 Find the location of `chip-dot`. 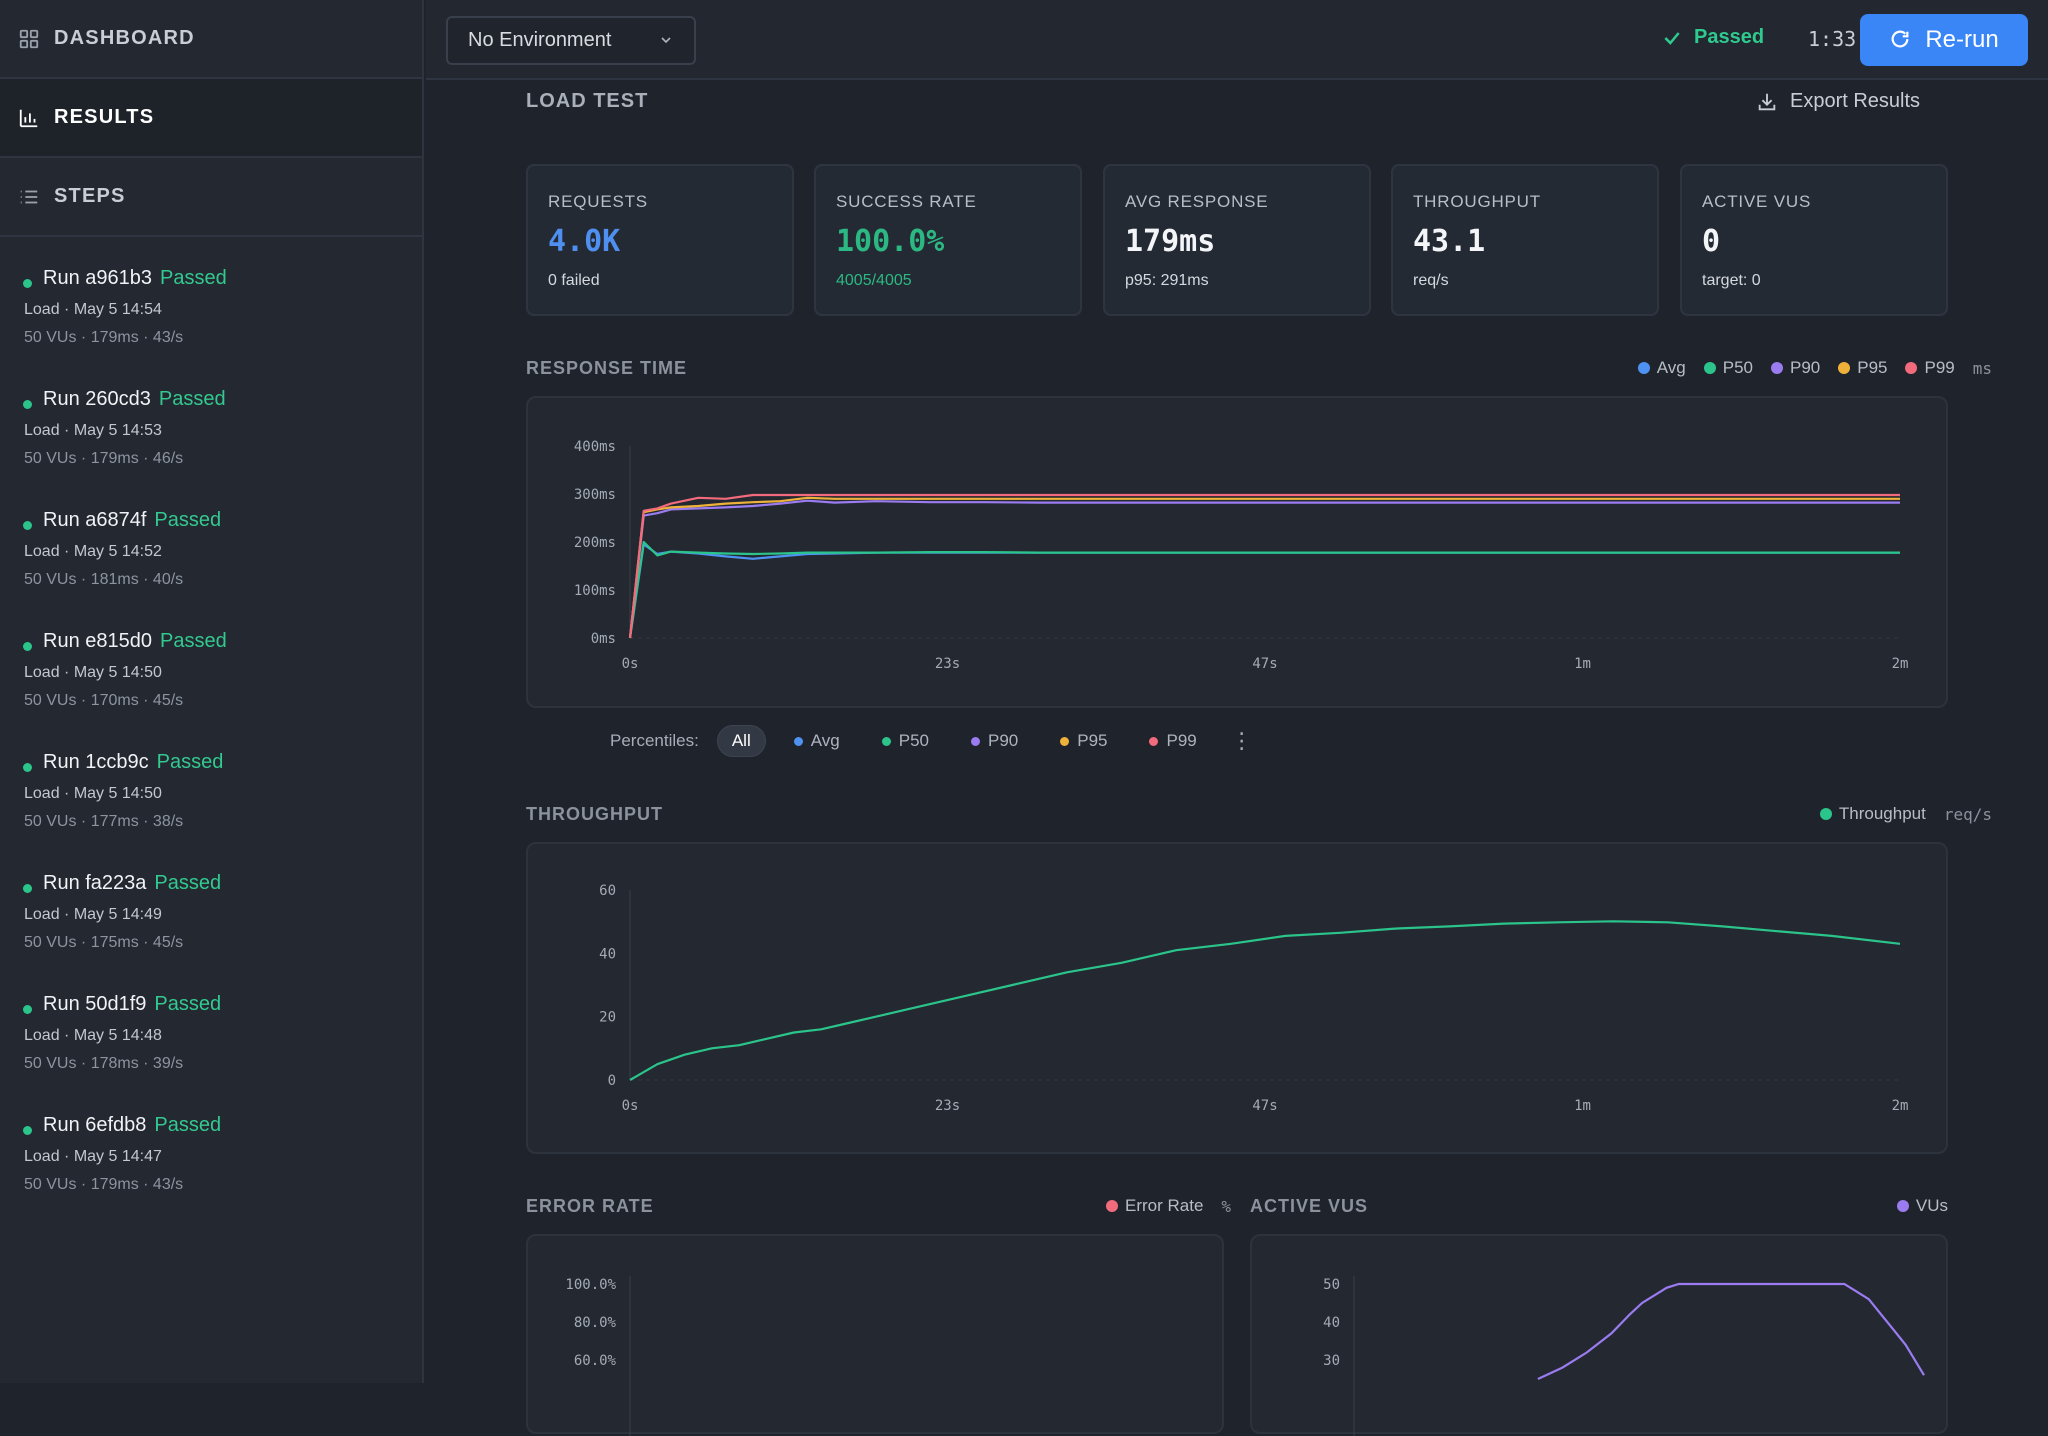

chip-dot is located at coordinates (1154, 741).